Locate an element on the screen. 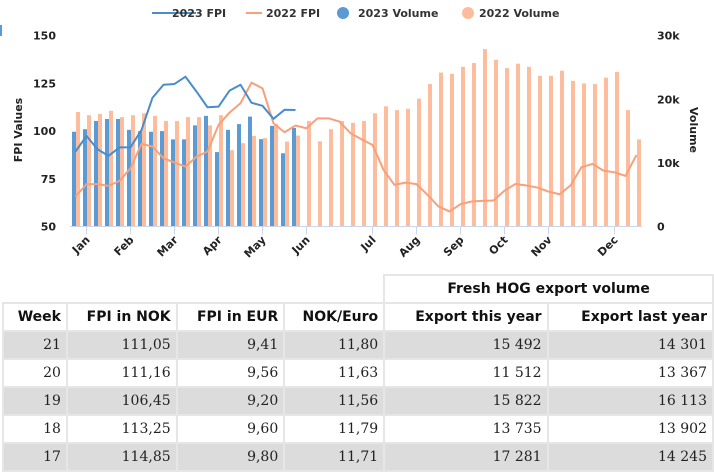 This screenshot has width=714, height=474. table-cell: 11 512 is located at coordinates (466, 373).